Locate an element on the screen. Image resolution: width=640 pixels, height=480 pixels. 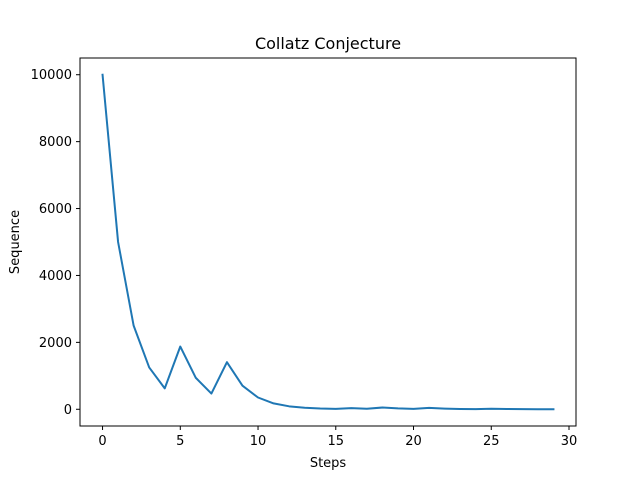
y-axis-label: Sequence is located at coordinates (15, 242).